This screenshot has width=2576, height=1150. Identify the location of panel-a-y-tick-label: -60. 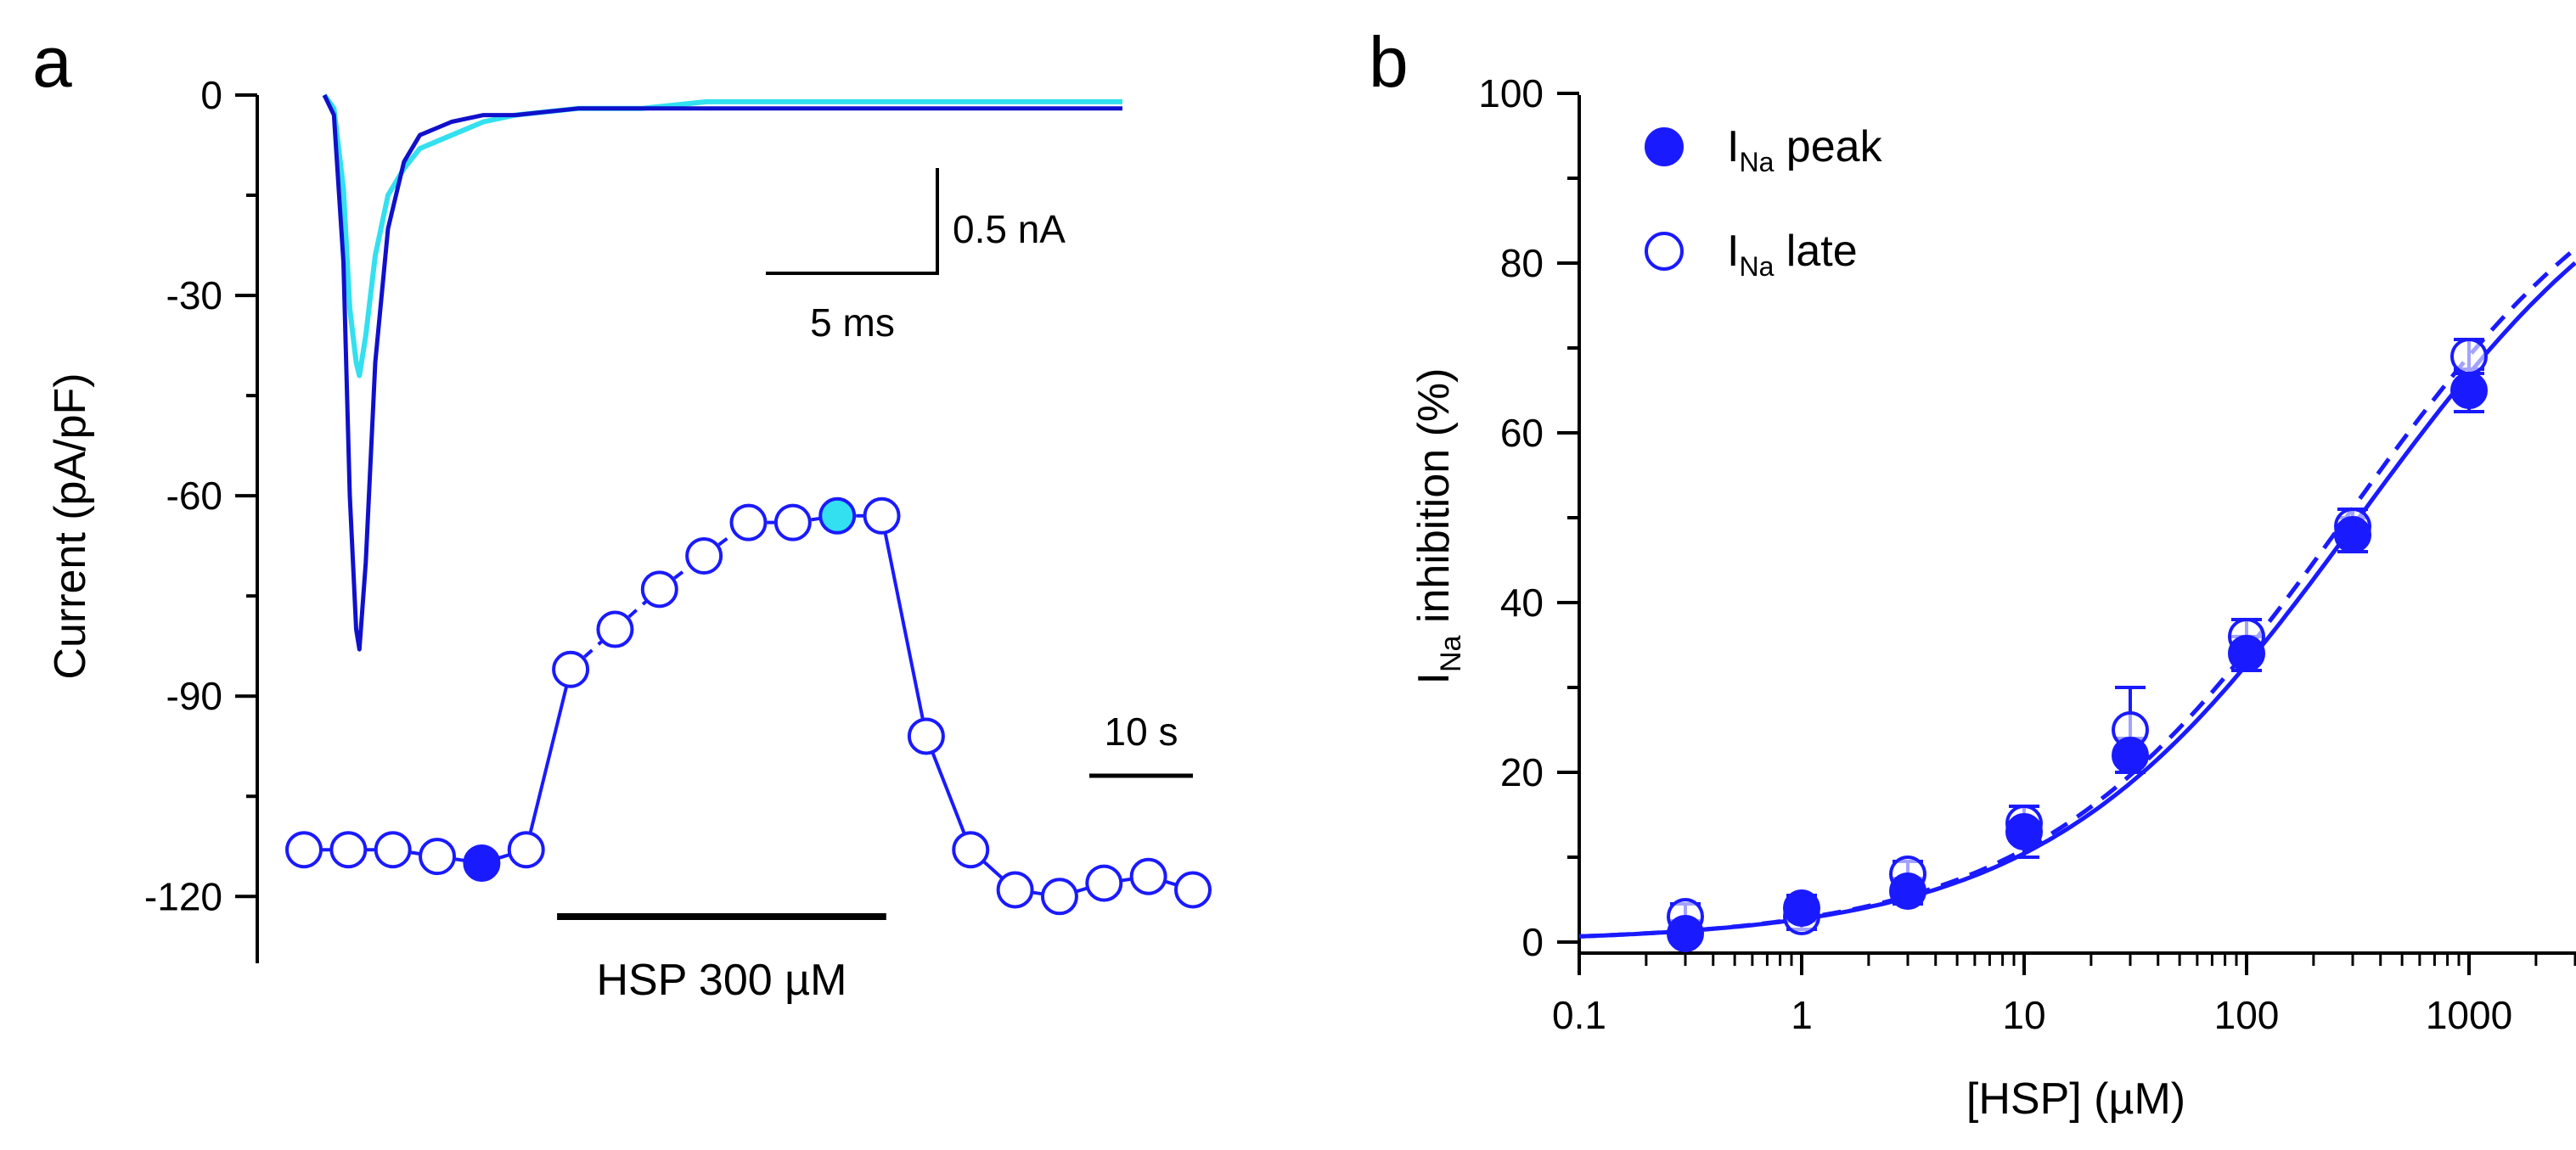
(194, 496).